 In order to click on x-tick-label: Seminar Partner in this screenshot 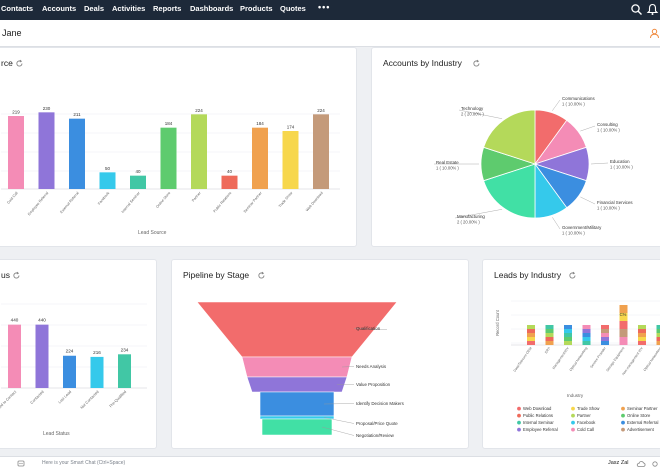, I will do `click(253, 201)`.